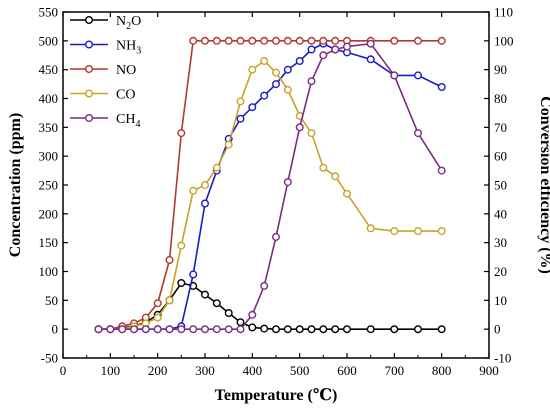  I want to click on y-tick-label: 100, so click(49, 271).